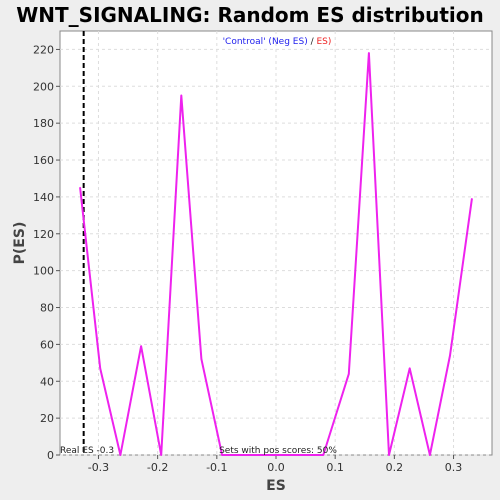 The image size is (500, 500). What do you see at coordinates (454, 467) in the screenshot?
I see `x-tick-label: 0.3` at bounding box center [454, 467].